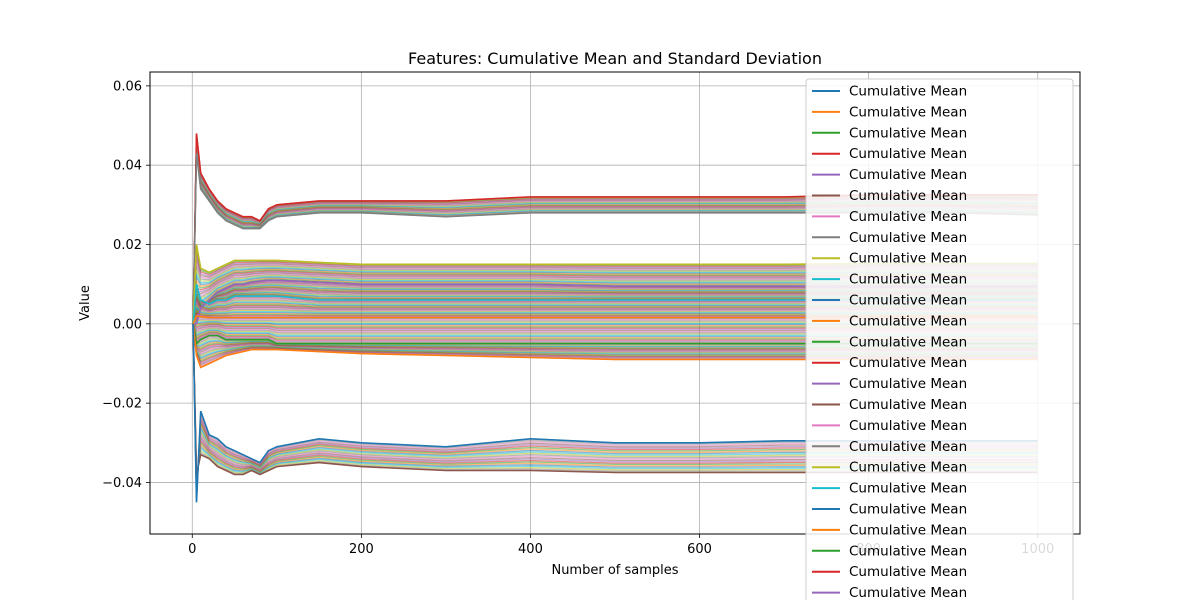 This screenshot has height=600, width=1200. What do you see at coordinates (699, 549) in the screenshot?
I see `x-tick-label: 600` at bounding box center [699, 549].